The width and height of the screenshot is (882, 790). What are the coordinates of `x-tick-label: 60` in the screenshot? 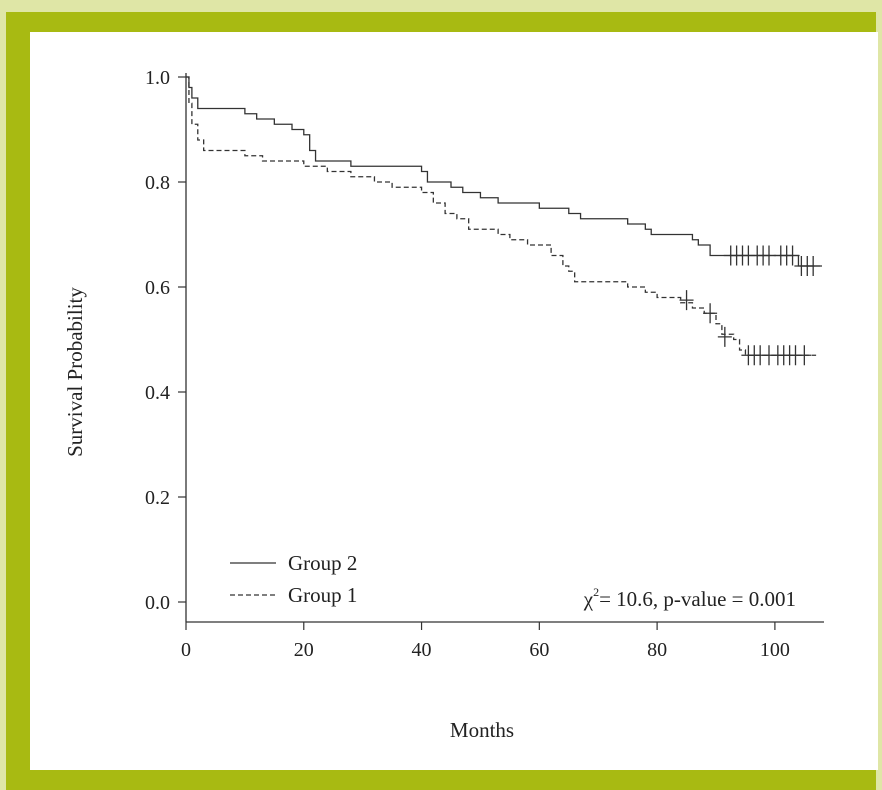 It's located at (539, 650).